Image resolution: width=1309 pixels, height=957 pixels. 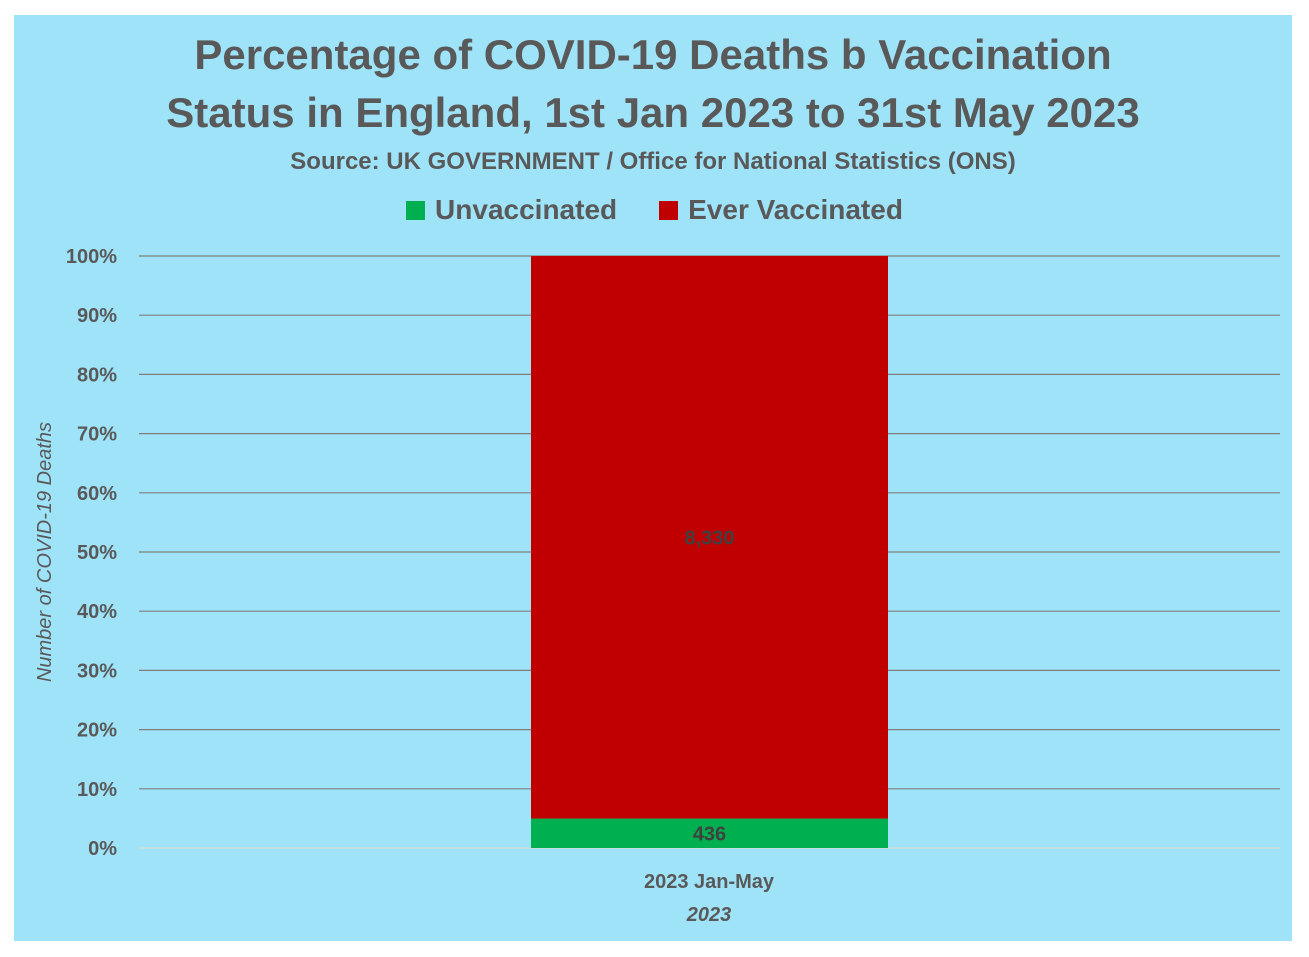 I want to click on bar-unvaccinated, so click(x=709, y=833).